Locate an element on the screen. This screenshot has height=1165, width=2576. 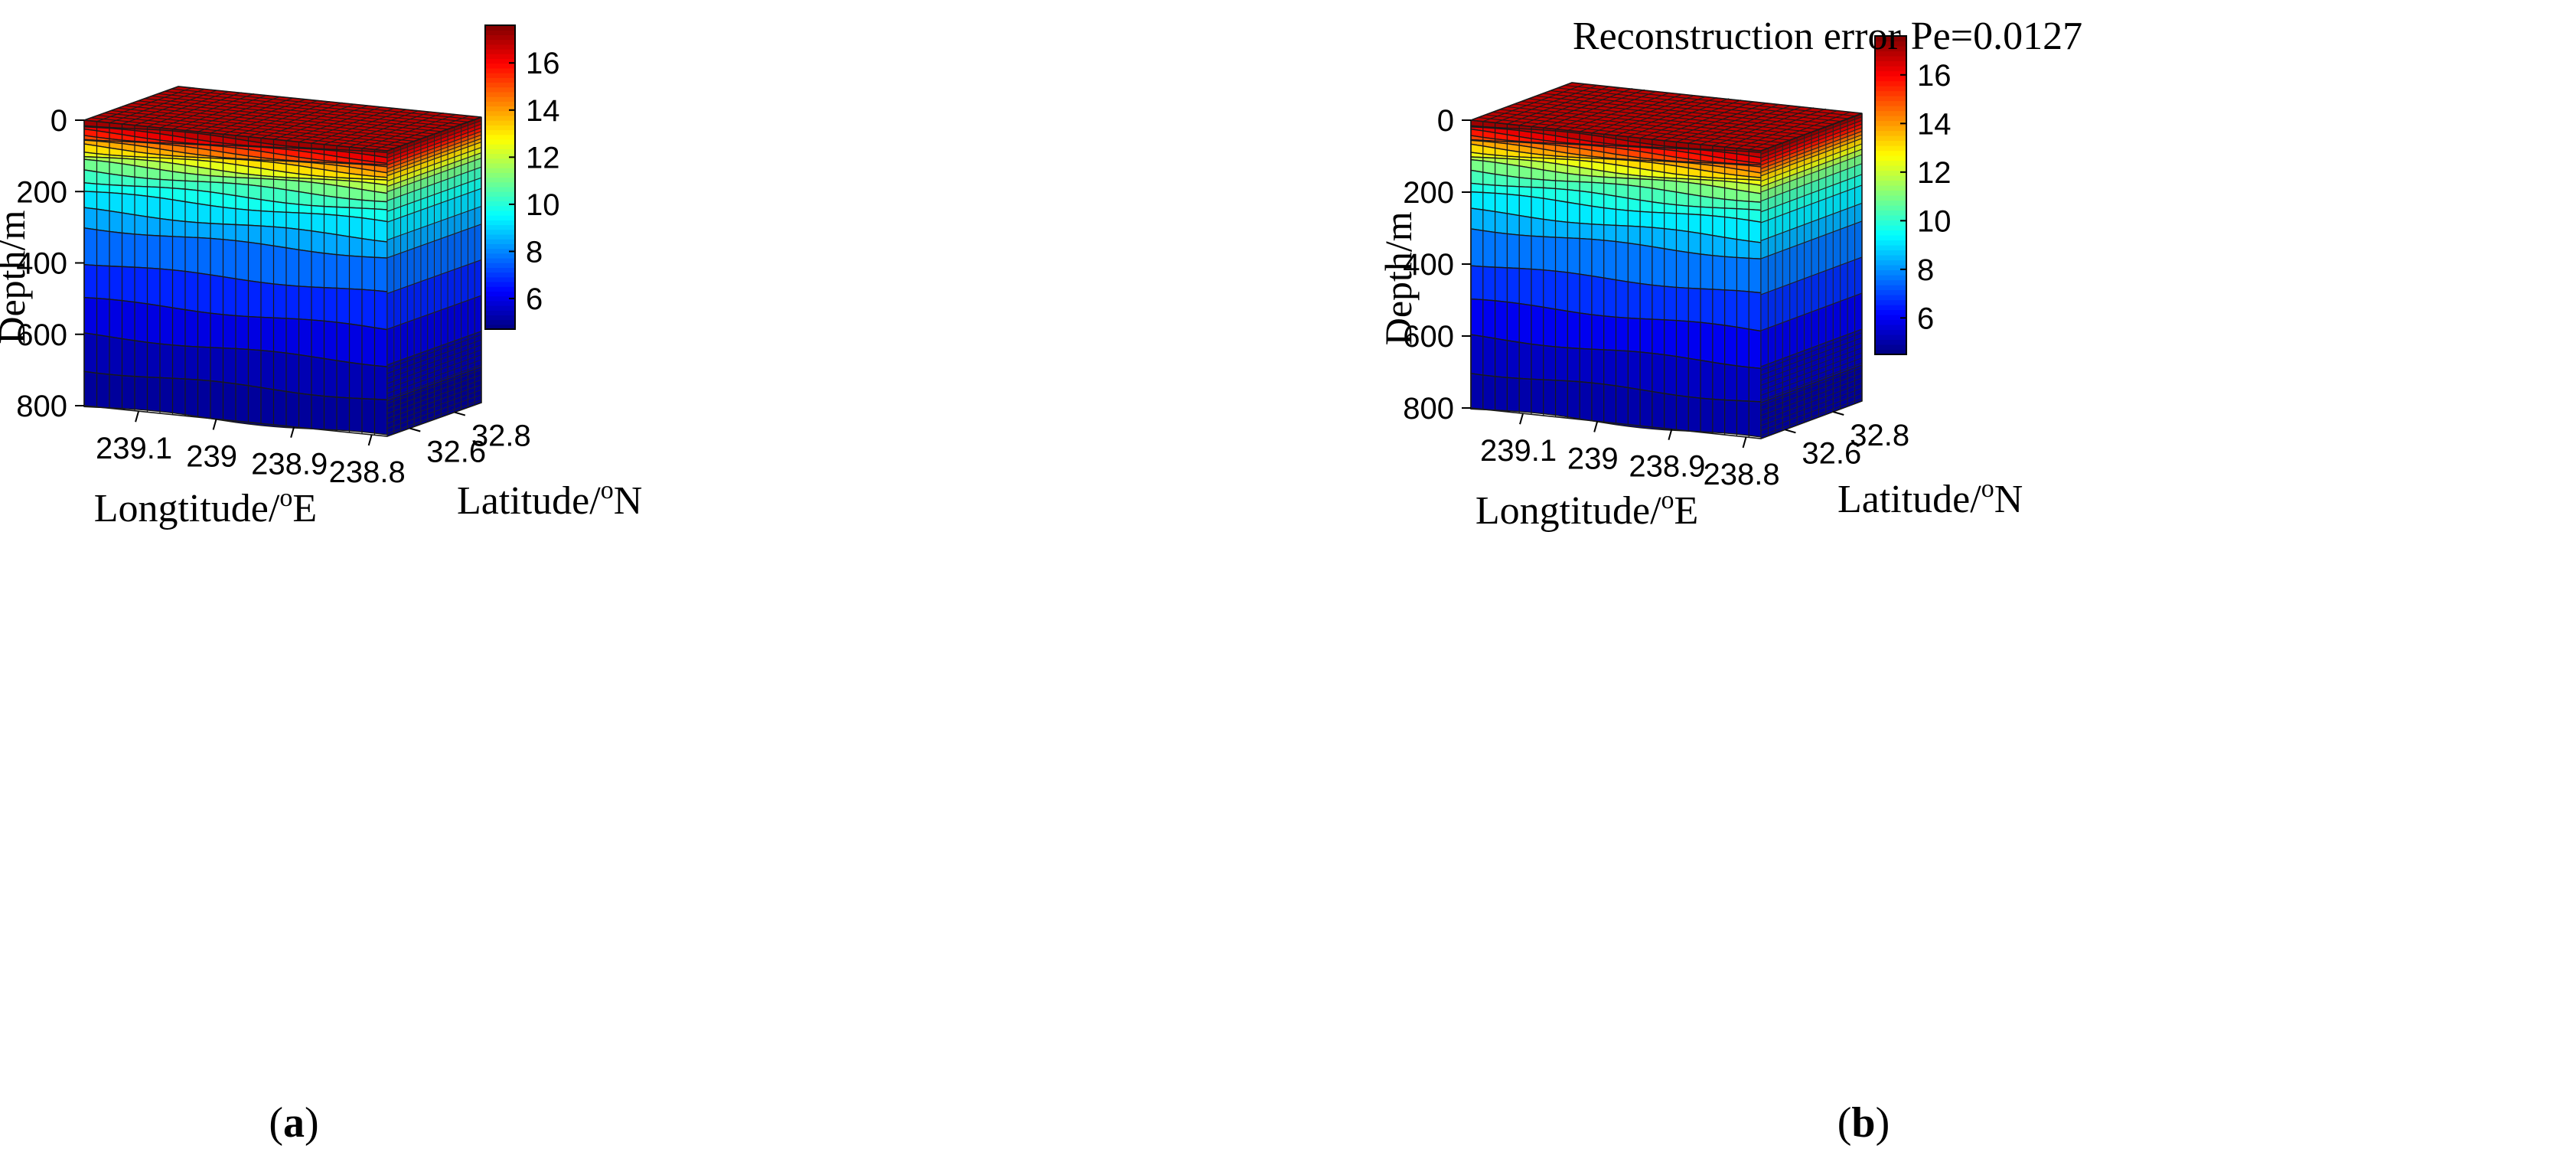
colorbar-tick-label: 16 is located at coordinates (1934, 76).